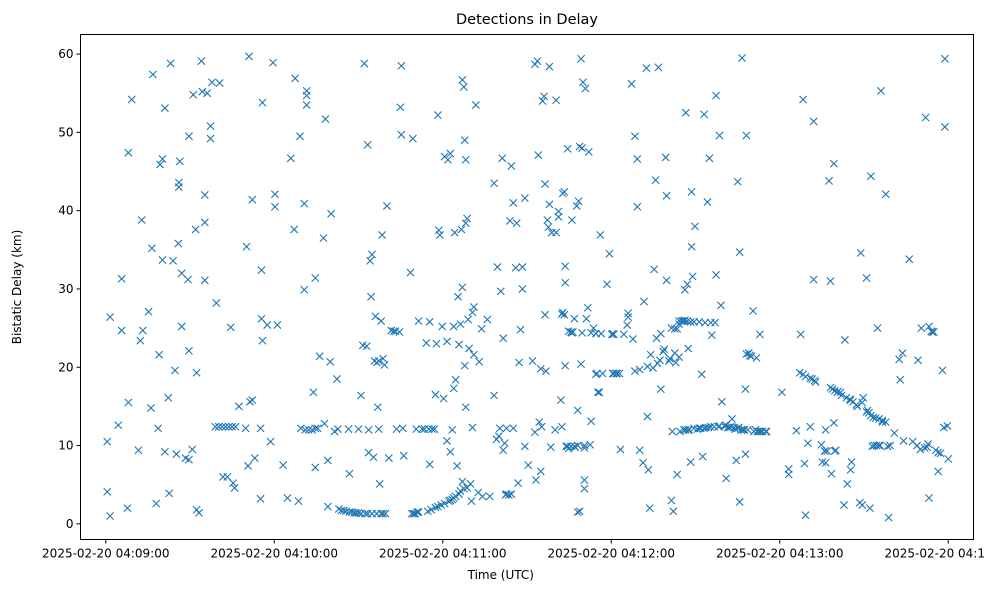 This screenshot has height=590, width=984. I want to click on x-tick-label: 2025-02-20 04:09:00, so click(105, 554).